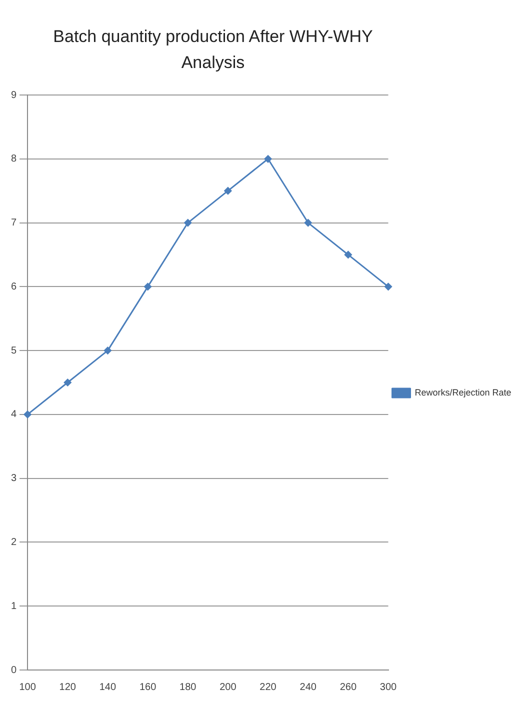  I want to click on x-tick-label: 100, so click(27, 687).